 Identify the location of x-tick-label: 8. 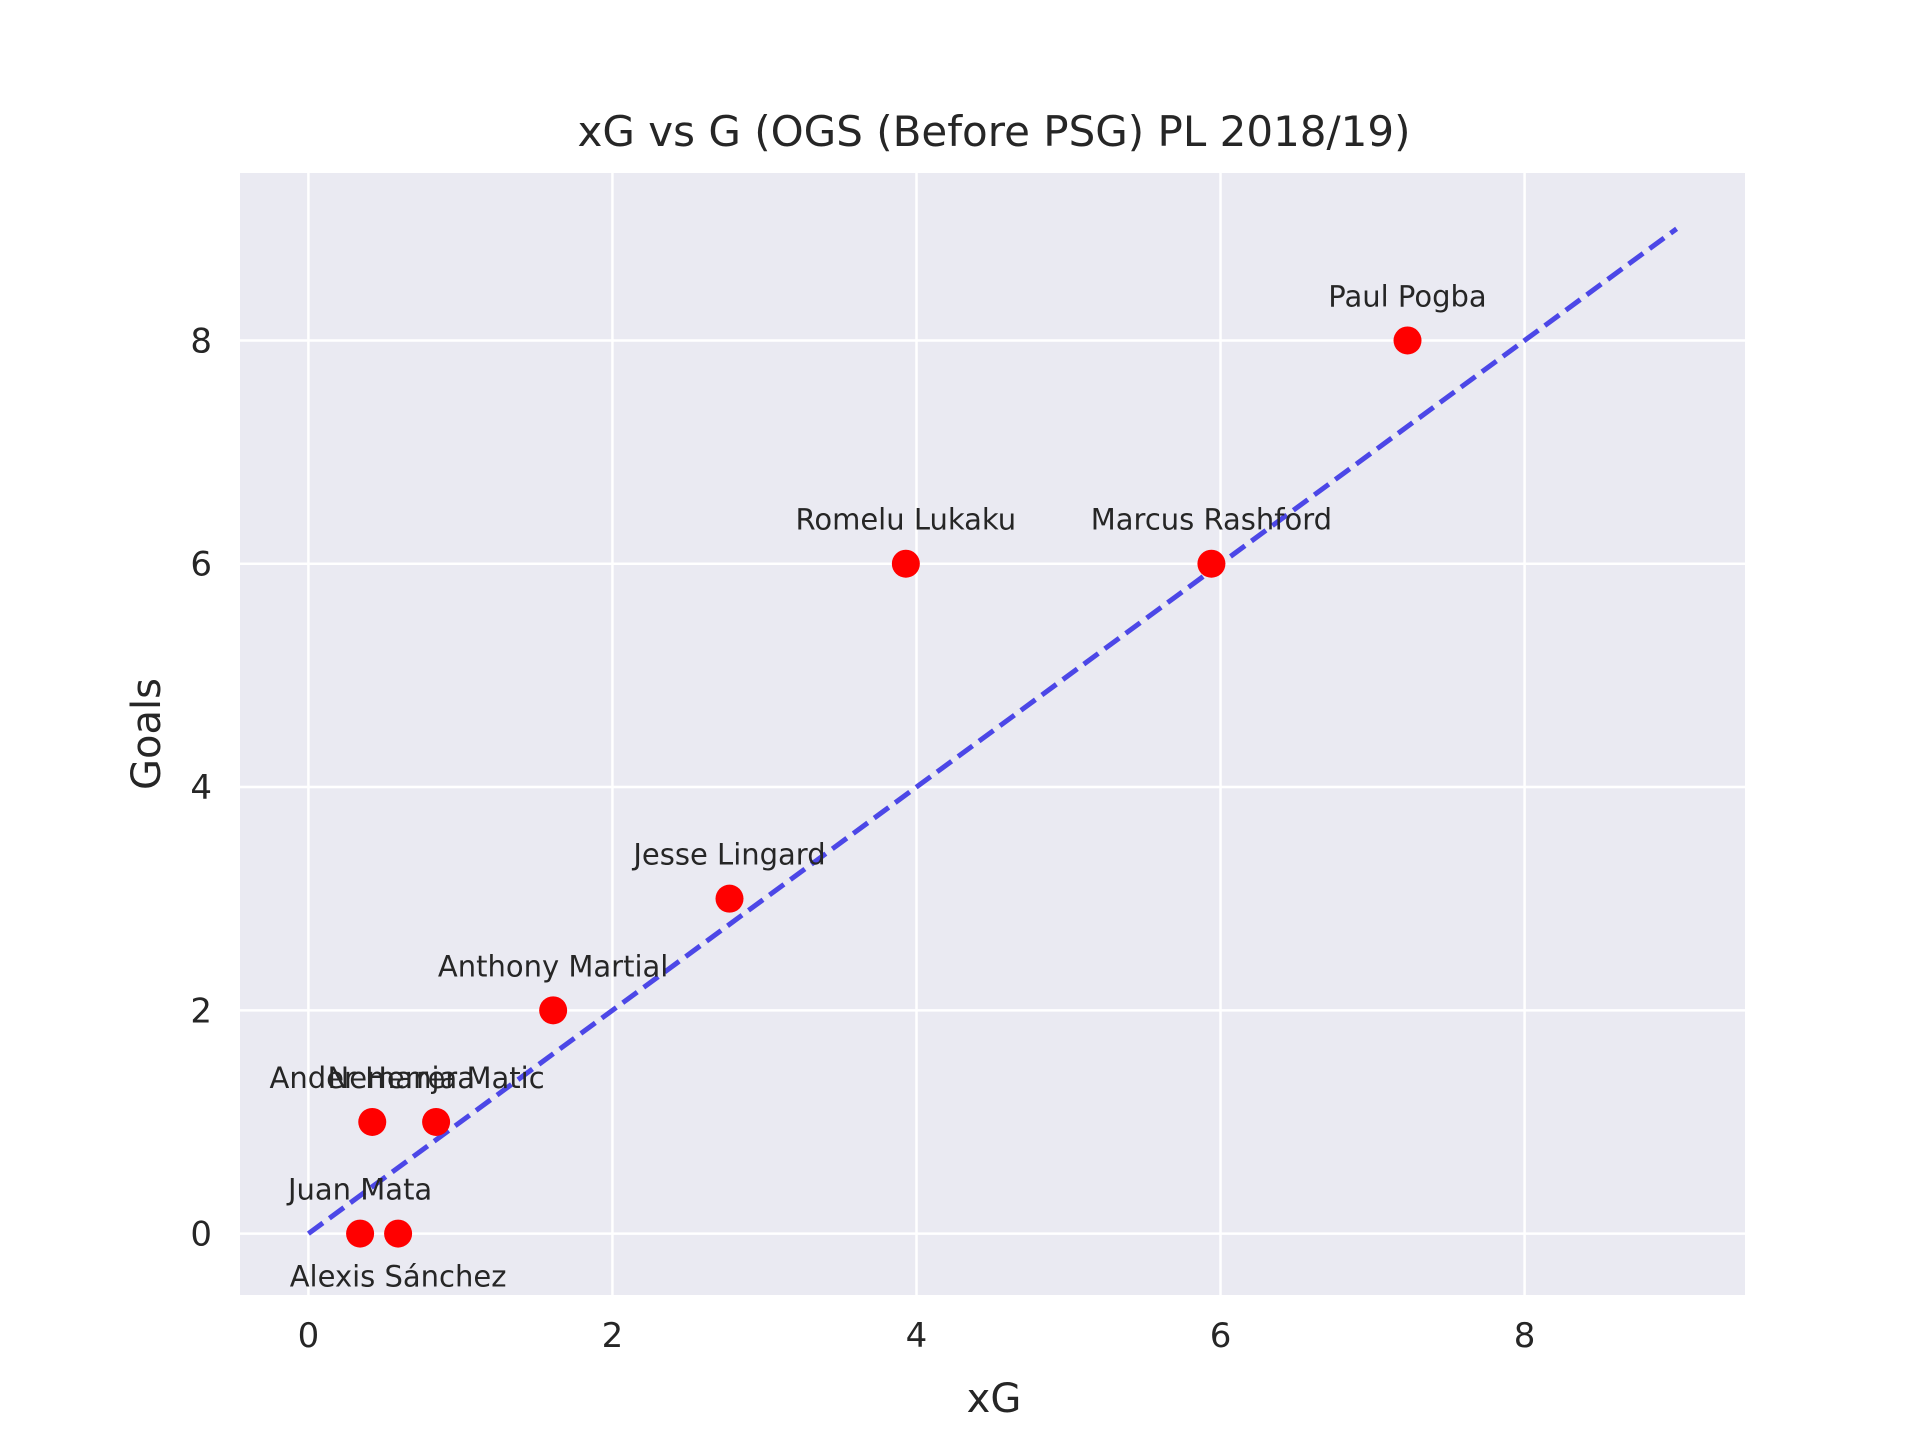
(1525, 1336).